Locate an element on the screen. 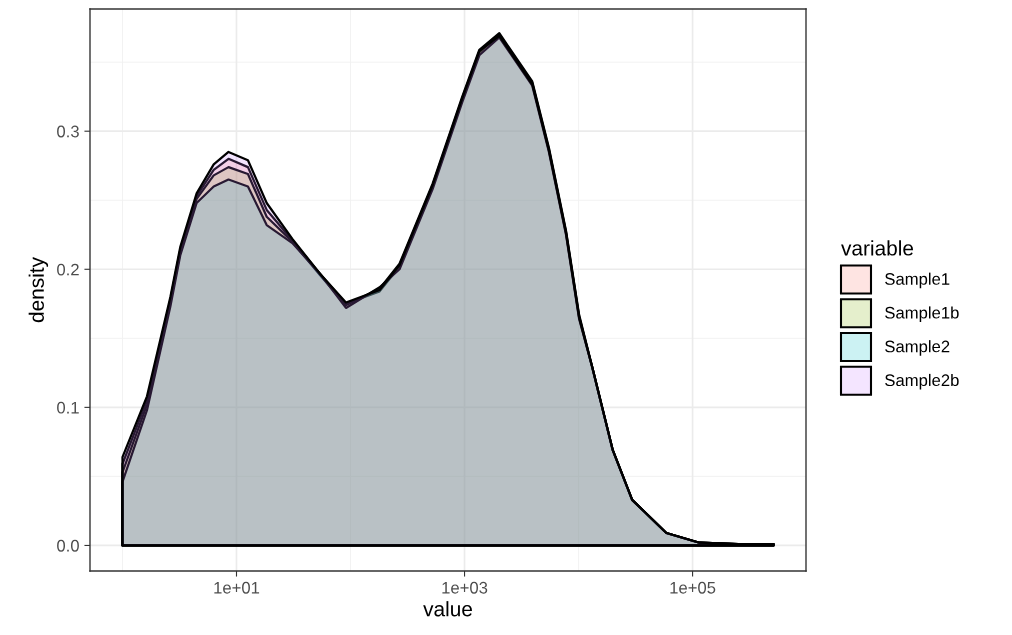 This screenshot has height=635, width=1012. x-tick-label: 1e+05 is located at coordinates (693, 587).